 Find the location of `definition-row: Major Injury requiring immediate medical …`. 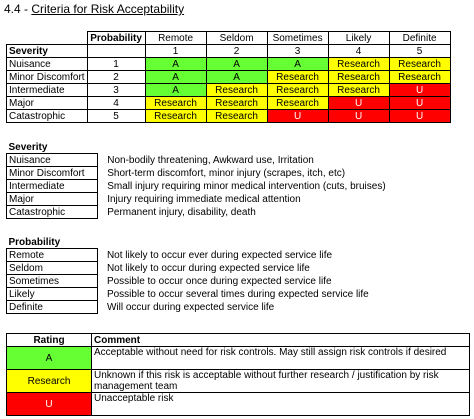

definition-row: Major Injury requiring immediate medical … is located at coordinates (240, 199).